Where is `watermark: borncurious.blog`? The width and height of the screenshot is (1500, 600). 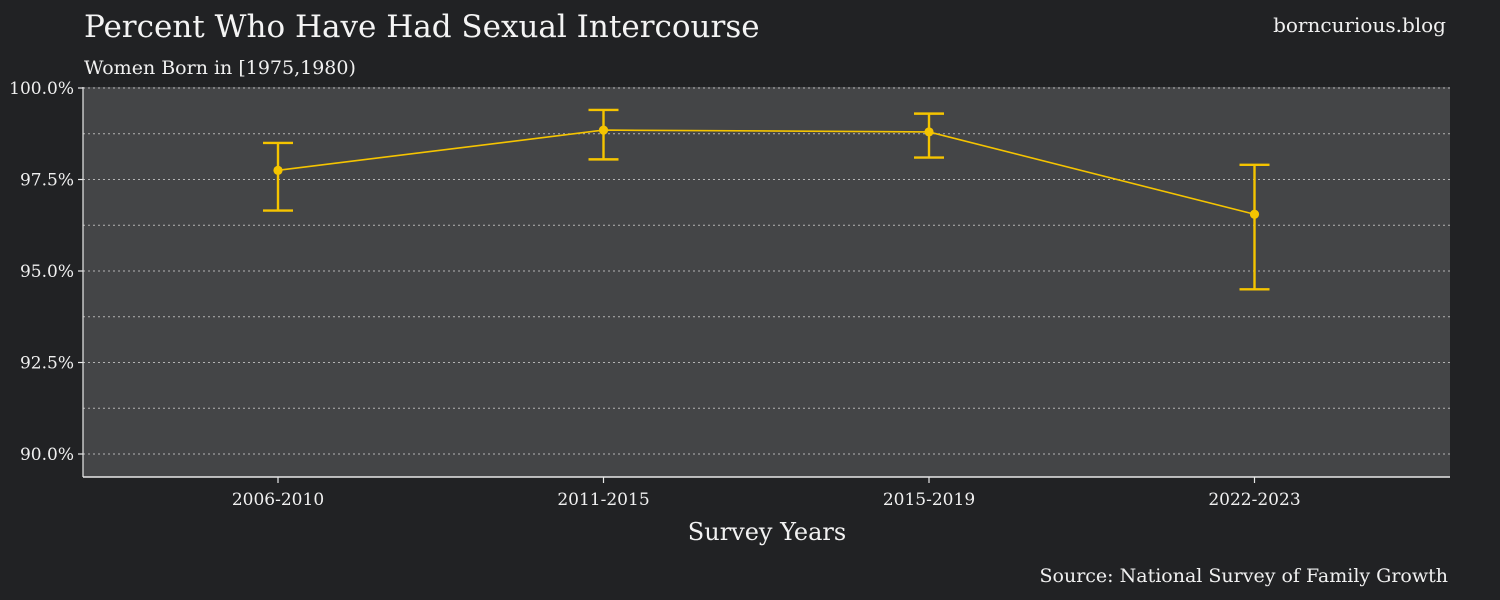
watermark: borncurious.blog is located at coordinates (1359, 25).